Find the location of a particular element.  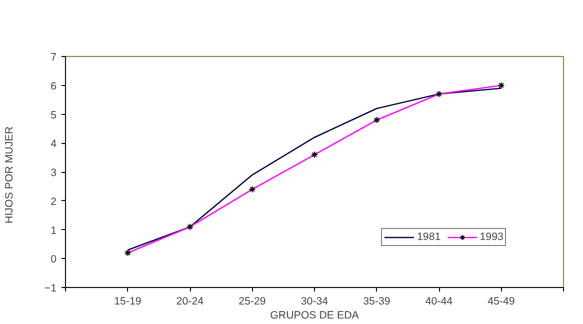

x-tick-label: 15-19 is located at coordinates (128, 302).